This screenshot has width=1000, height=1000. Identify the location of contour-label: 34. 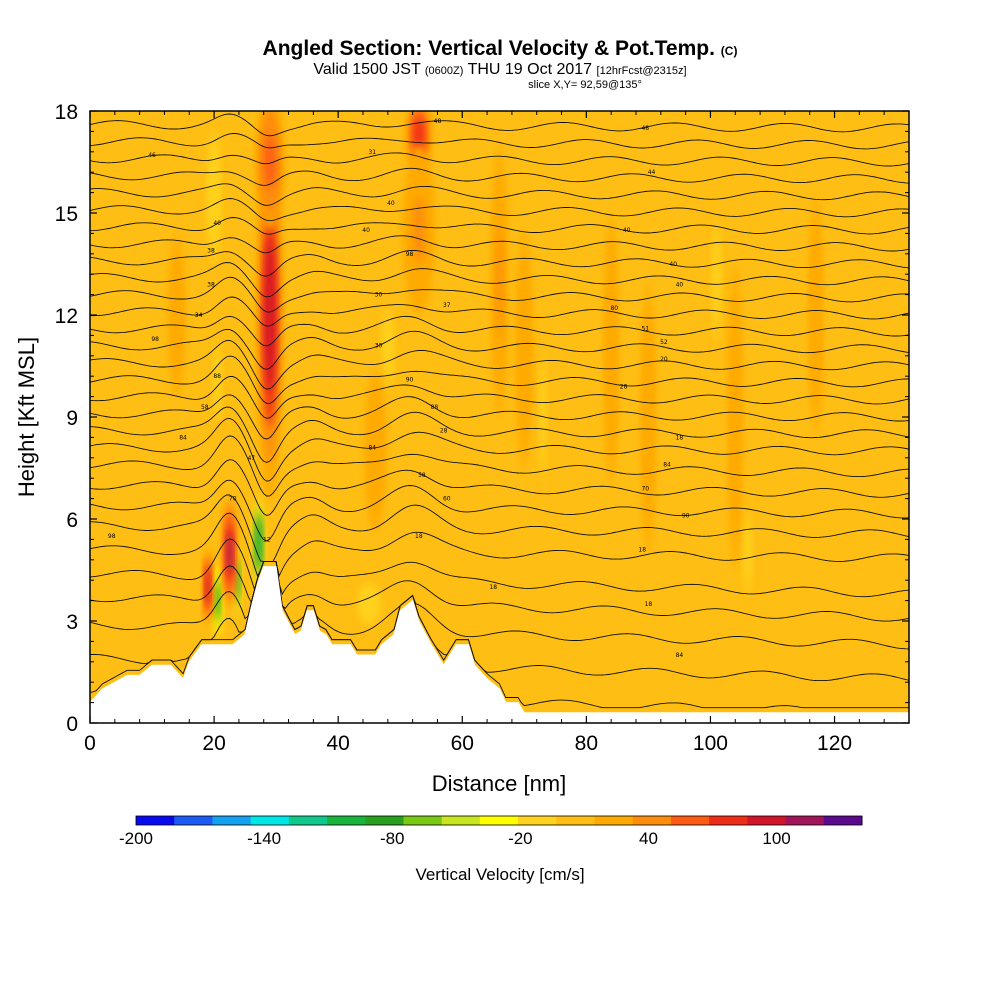
(199, 315).